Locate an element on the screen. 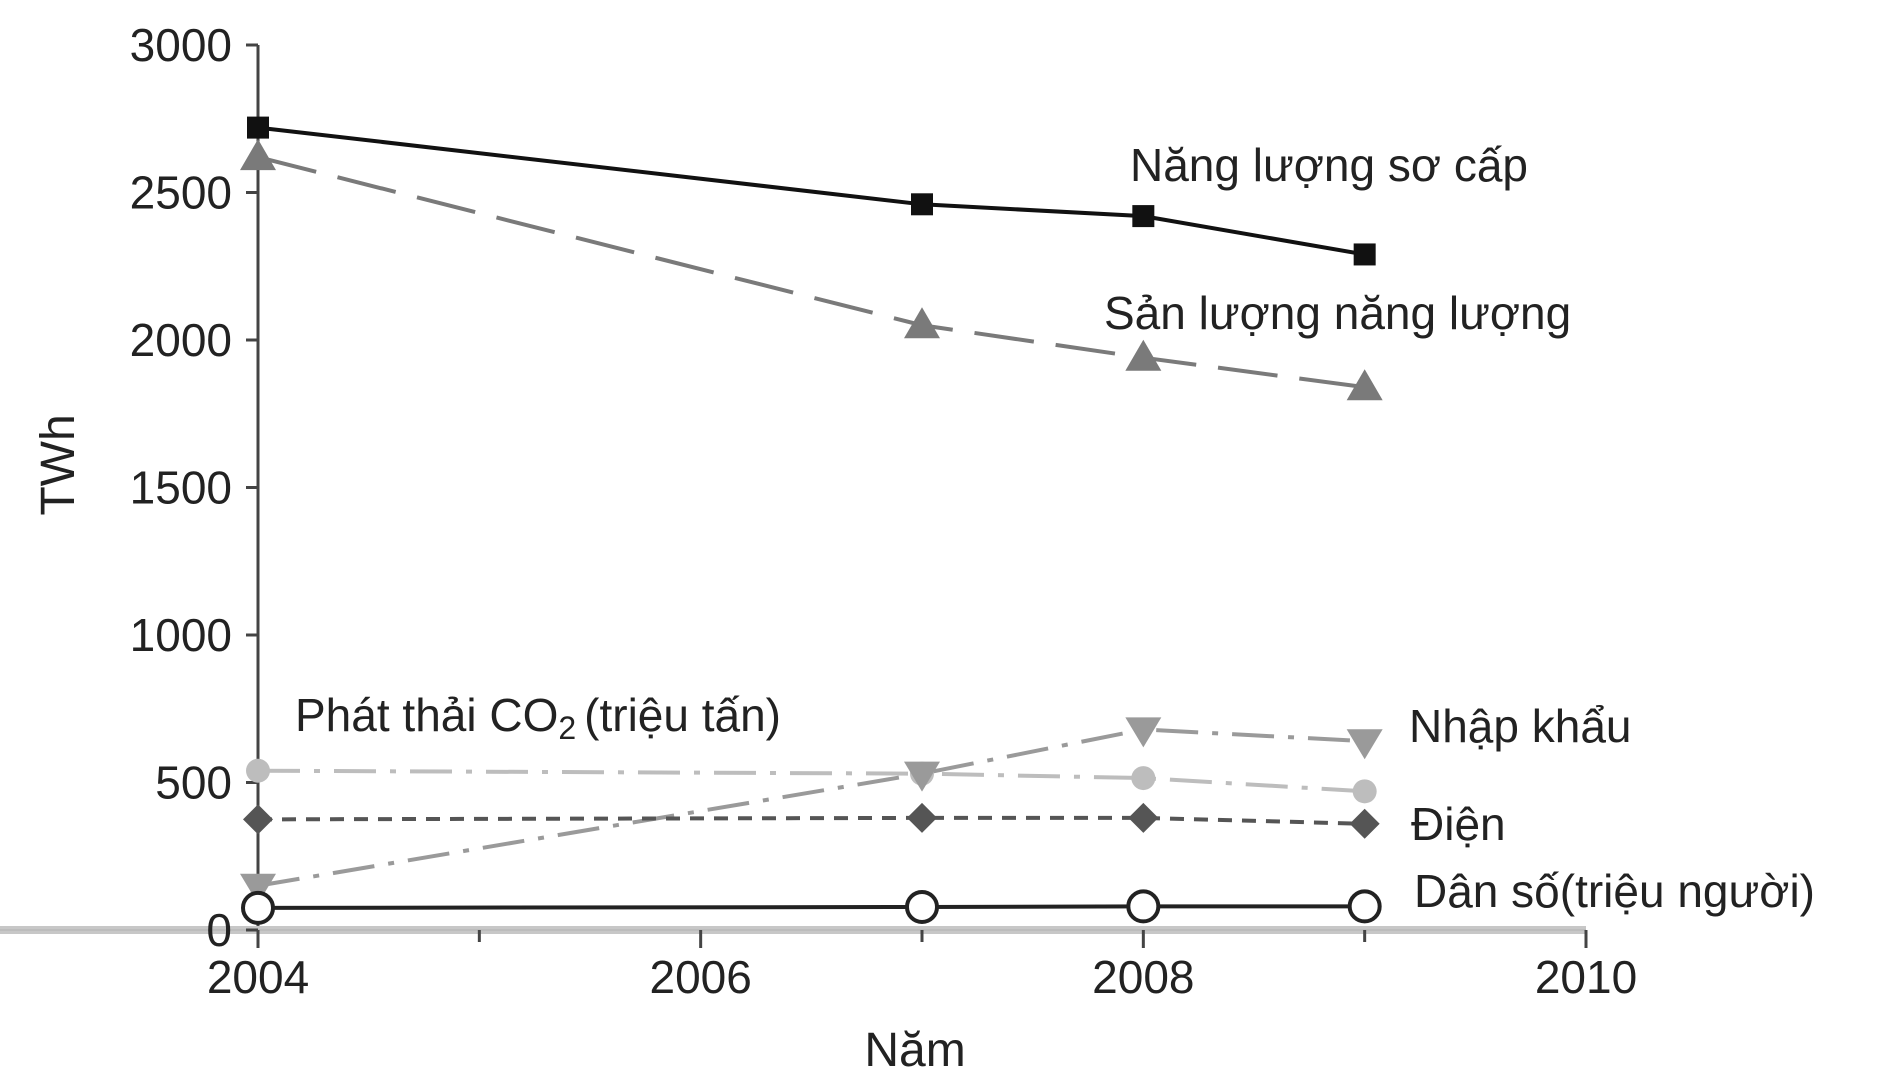 Image resolution: width=1887 pixels, height=1079 pixels. series-line-co2 is located at coordinates (811, 781).